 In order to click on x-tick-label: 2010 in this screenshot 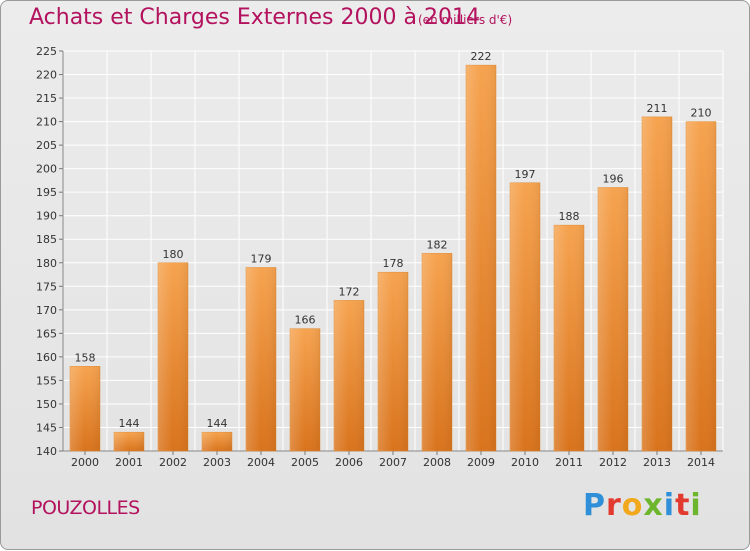, I will do `click(525, 462)`.